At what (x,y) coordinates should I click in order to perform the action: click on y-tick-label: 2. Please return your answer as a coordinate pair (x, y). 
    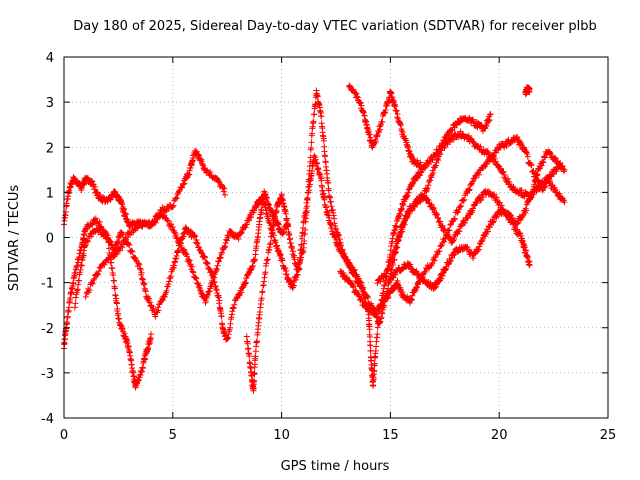
    Looking at the image, I should click on (50, 148).